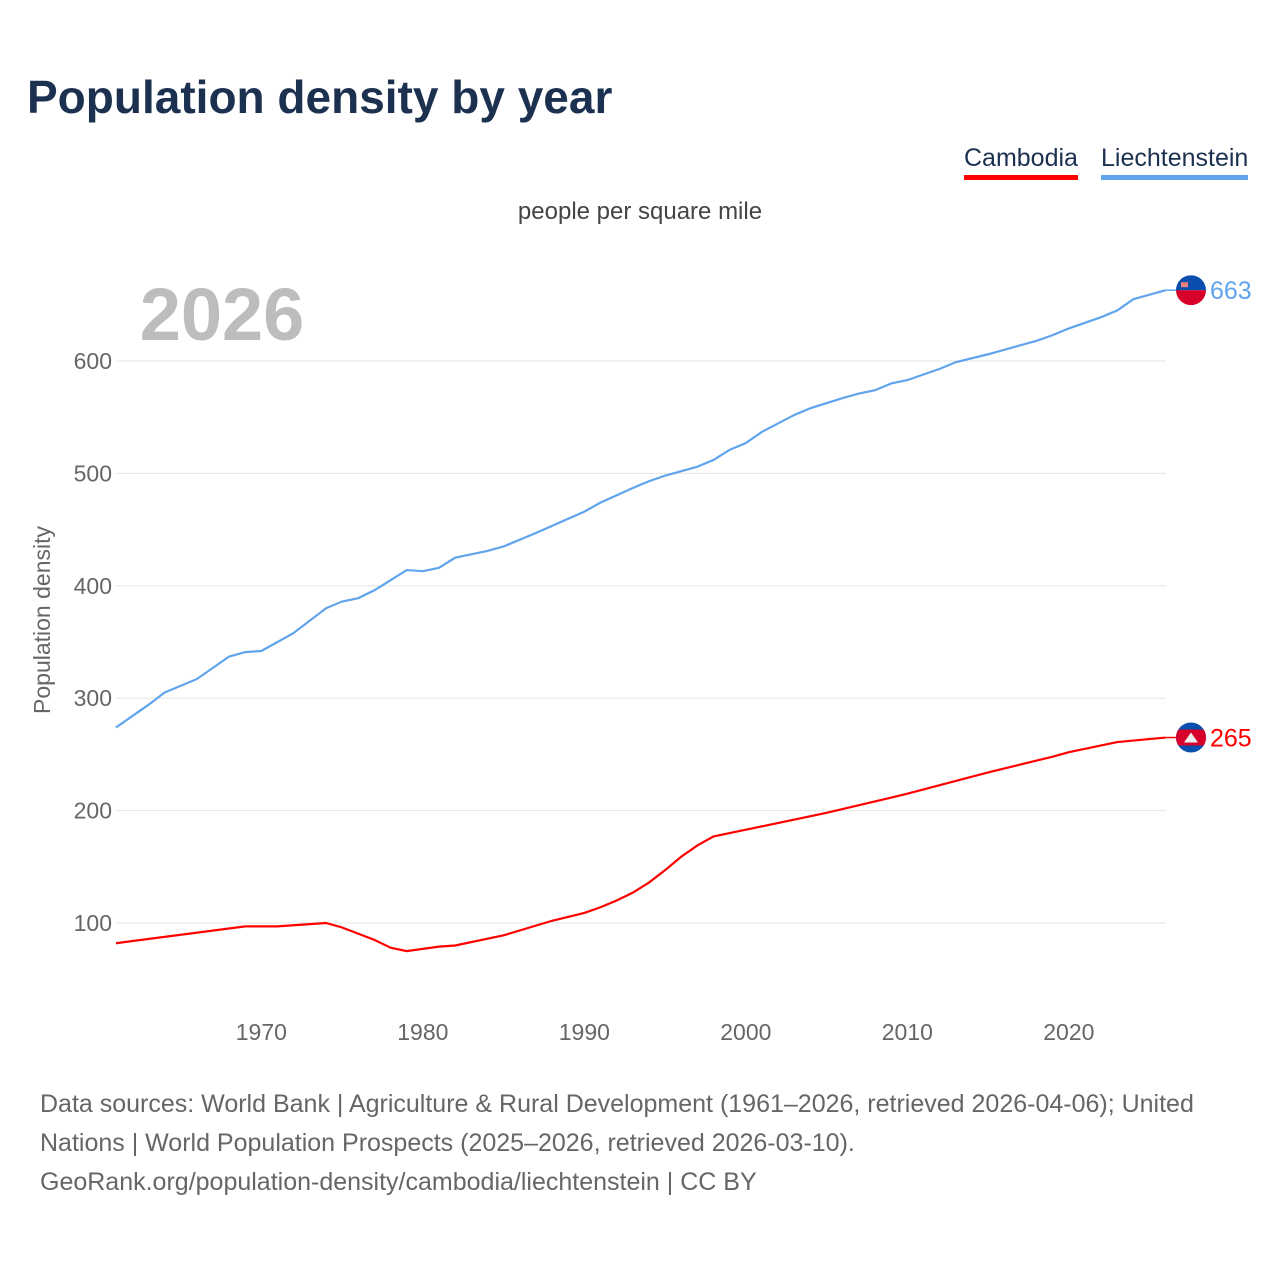 This screenshot has width=1280, height=1280. I want to click on y-tick-label: 500, so click(93, 473).